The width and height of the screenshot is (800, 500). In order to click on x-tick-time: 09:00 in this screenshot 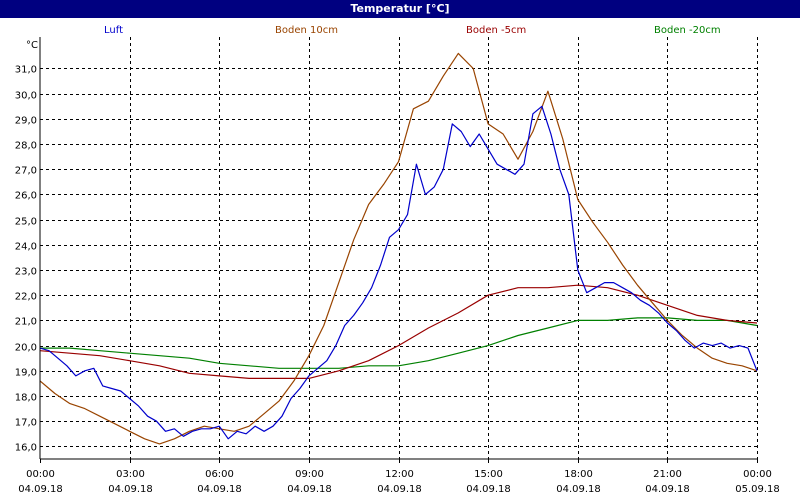, I will do `click(309, 474)`.